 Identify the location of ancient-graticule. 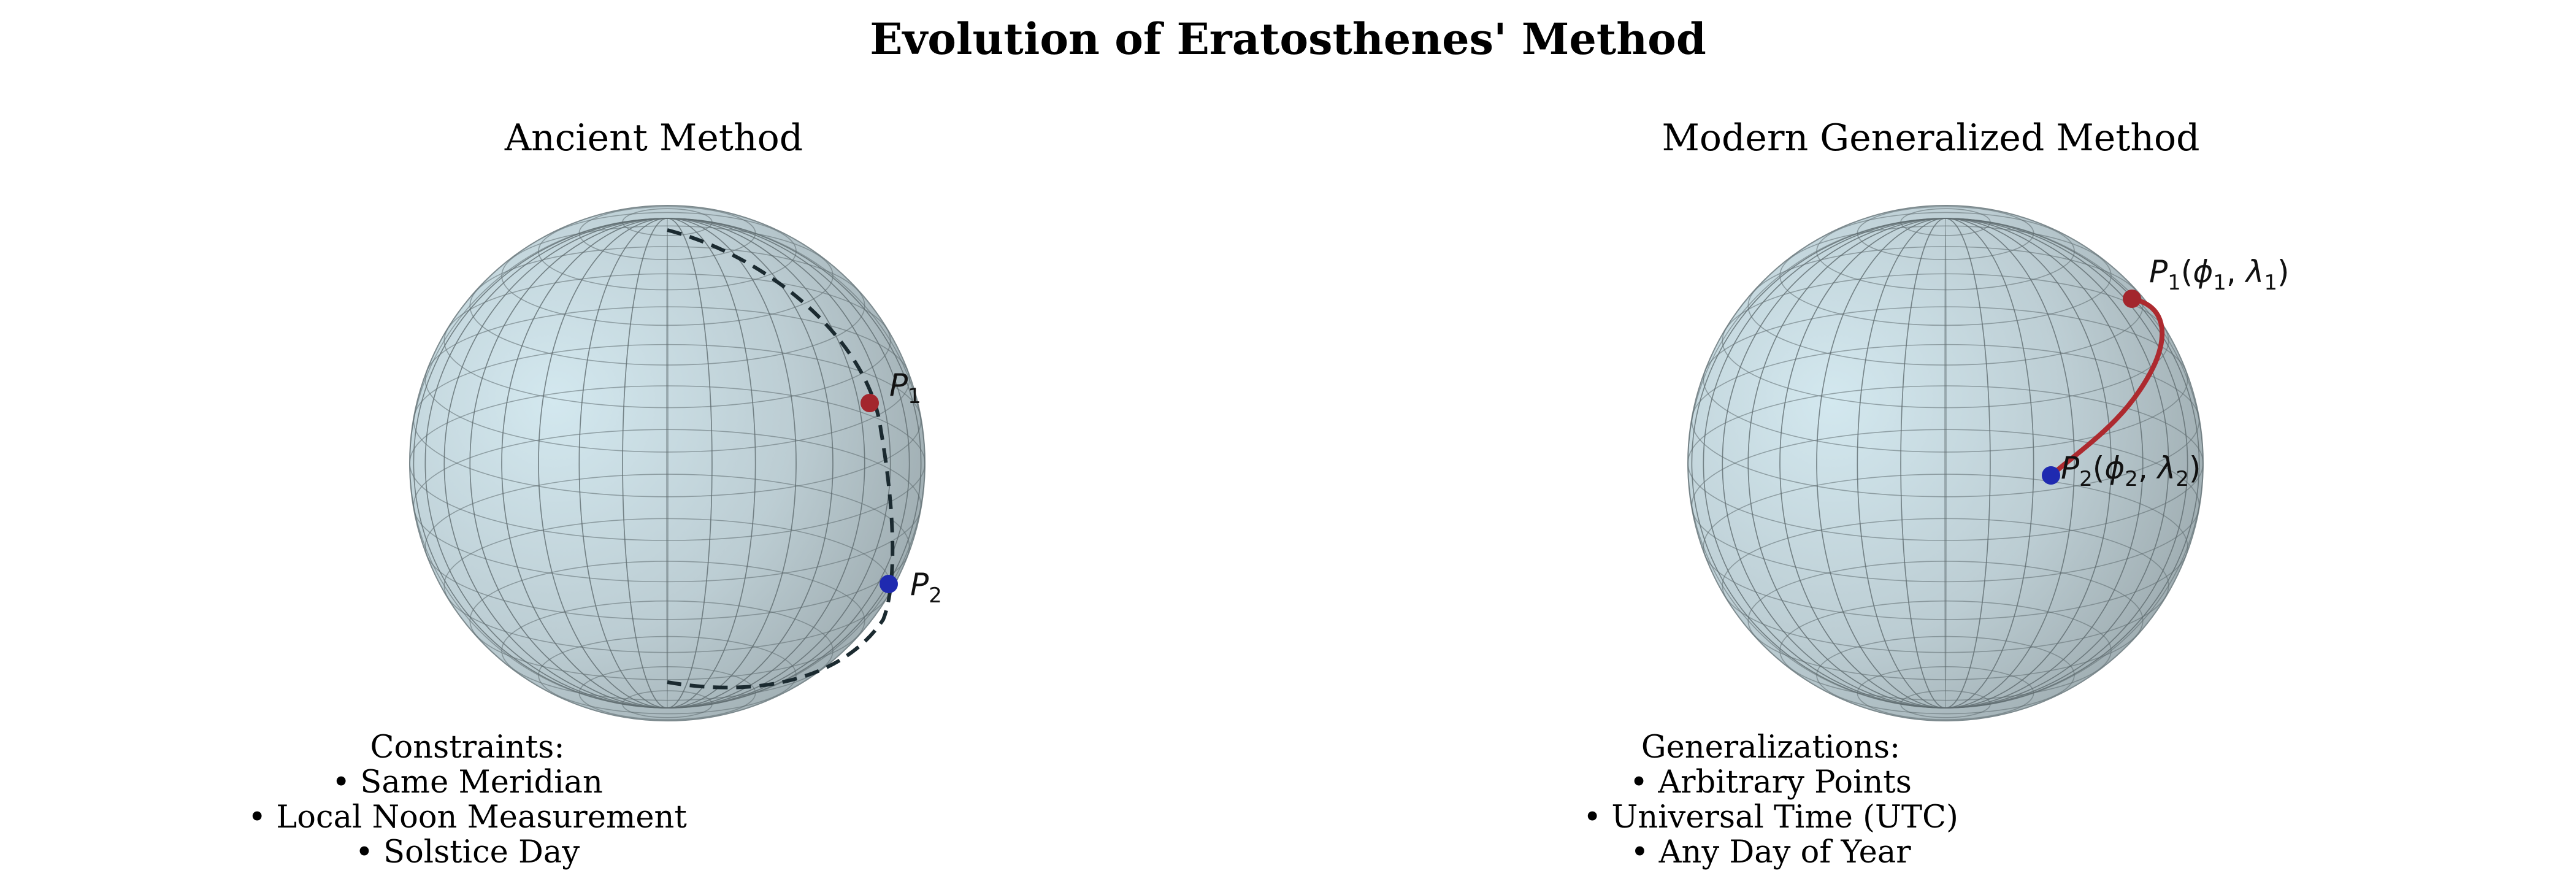
(667, 463).